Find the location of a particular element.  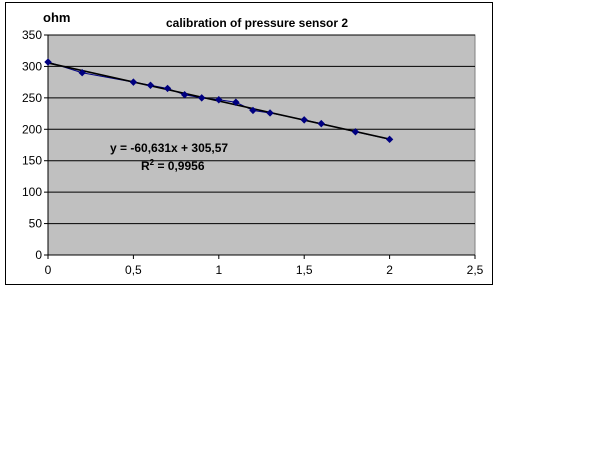

r-squared-label: R2 = 0,9956 is located at coordinates (173, 165).